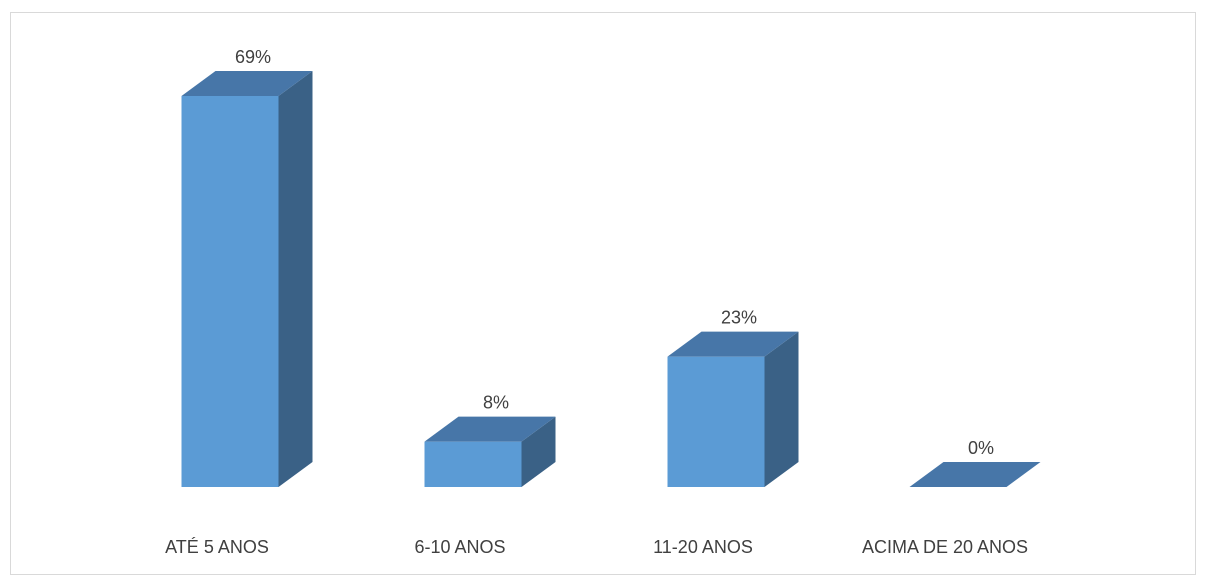  I want to click on data-label-at-5-anos: 69%, so click(253, 57).